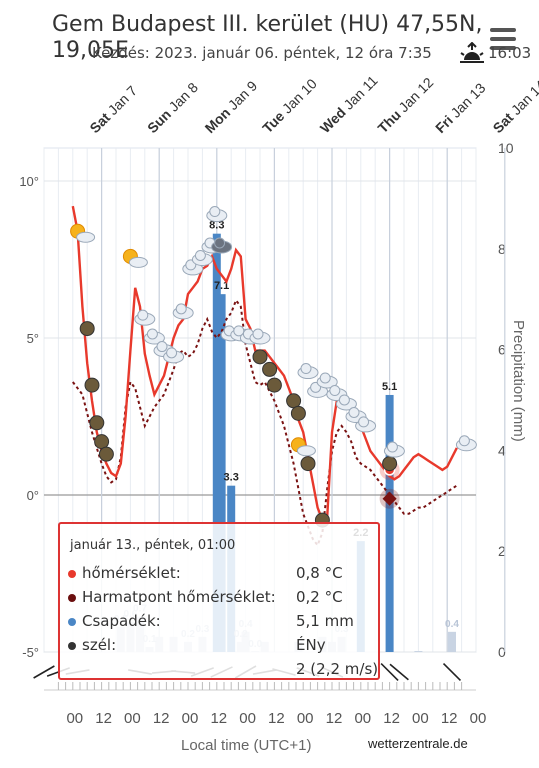 The image size is (539, 768). I want to click on day-date: Jan 12, so click(415, 94).